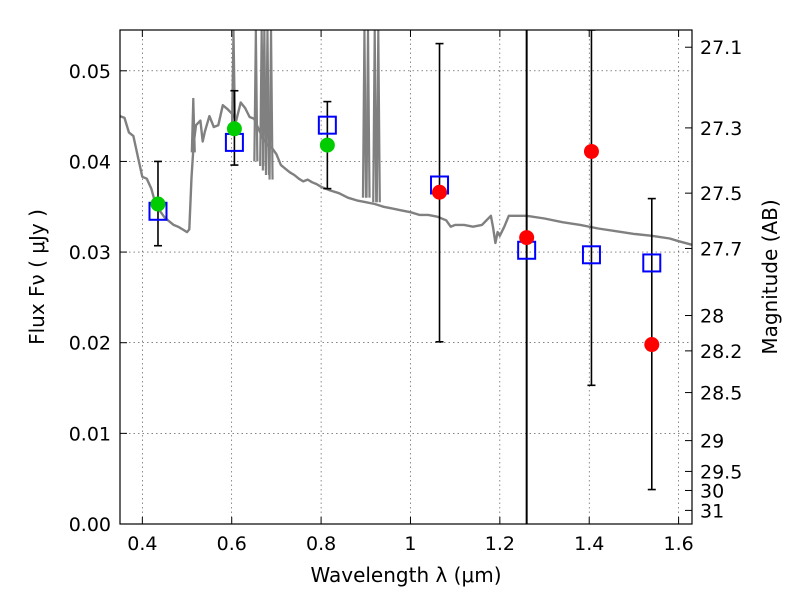 The width and height of the screenshot is (800, 600). I want to click on right-tick-label: 29.5, so click(721, 472).